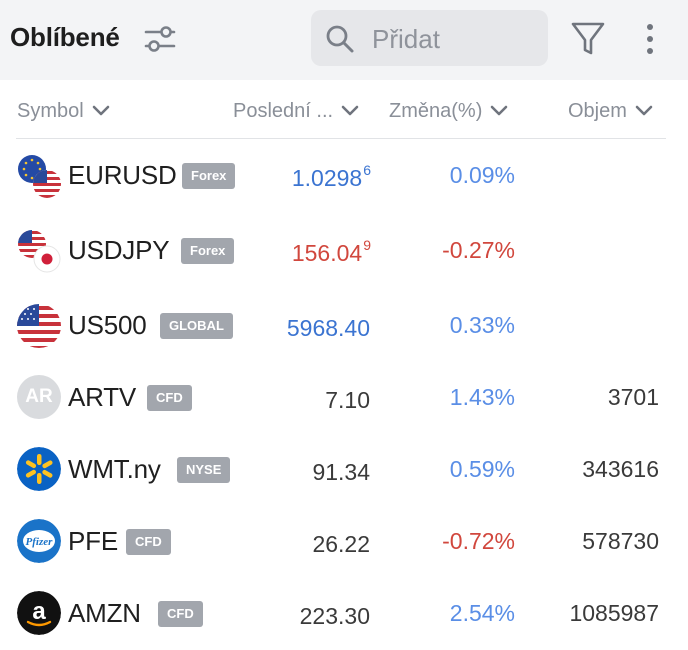 Image resolution: width=688 pixels, height=650 pixels. I want to click on header-divider, so click(341, 138).